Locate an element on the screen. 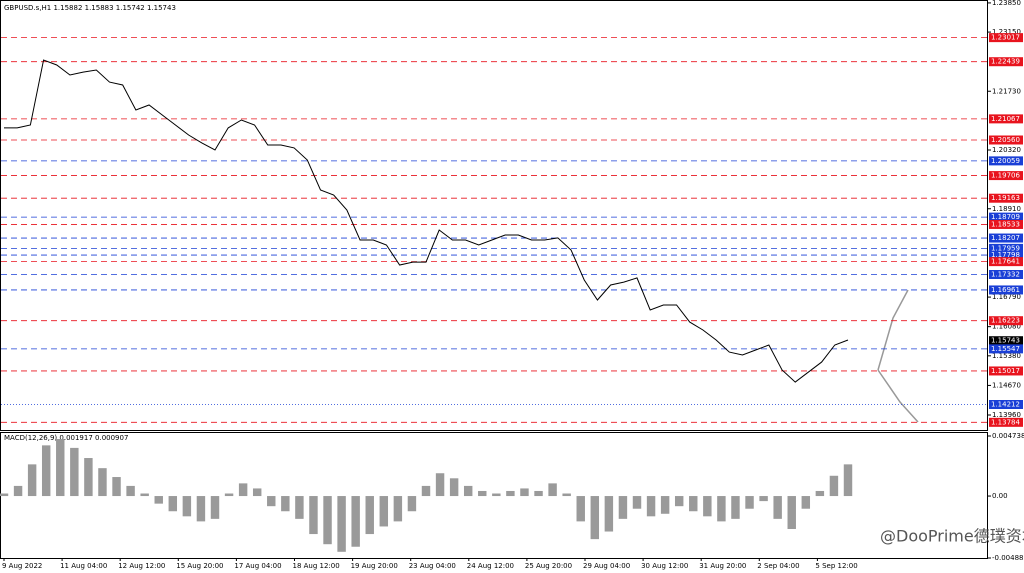 The width and height of the screenshot is (1024, 573). level-label: 1.20059 is located at coordinates (1005, 161).